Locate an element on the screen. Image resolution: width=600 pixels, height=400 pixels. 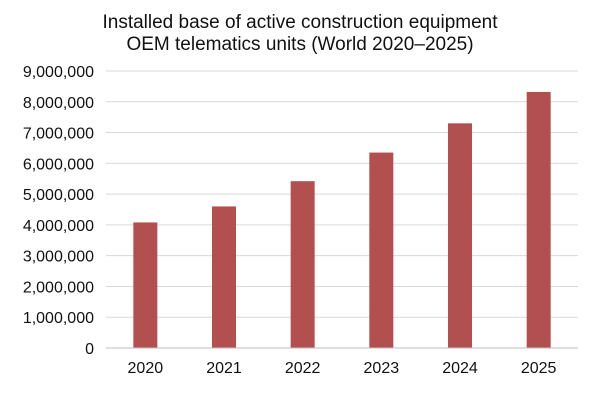
x-tick-label: 2021 is located at coordinates (224, 368).